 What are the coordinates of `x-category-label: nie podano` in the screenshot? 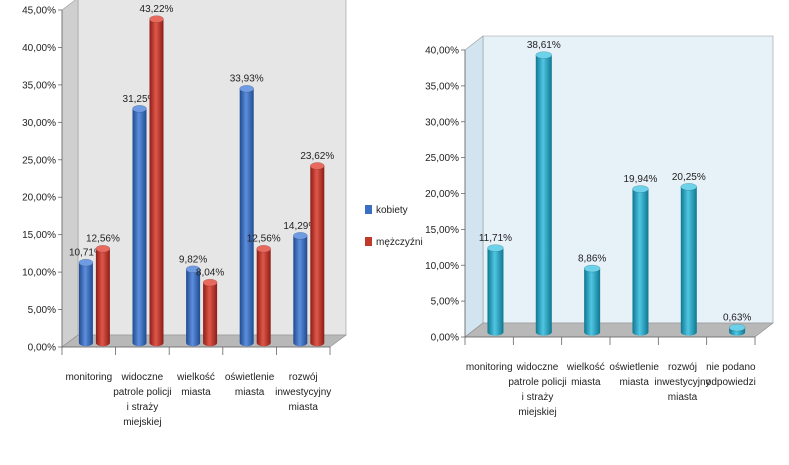 It's located at (731, 367).